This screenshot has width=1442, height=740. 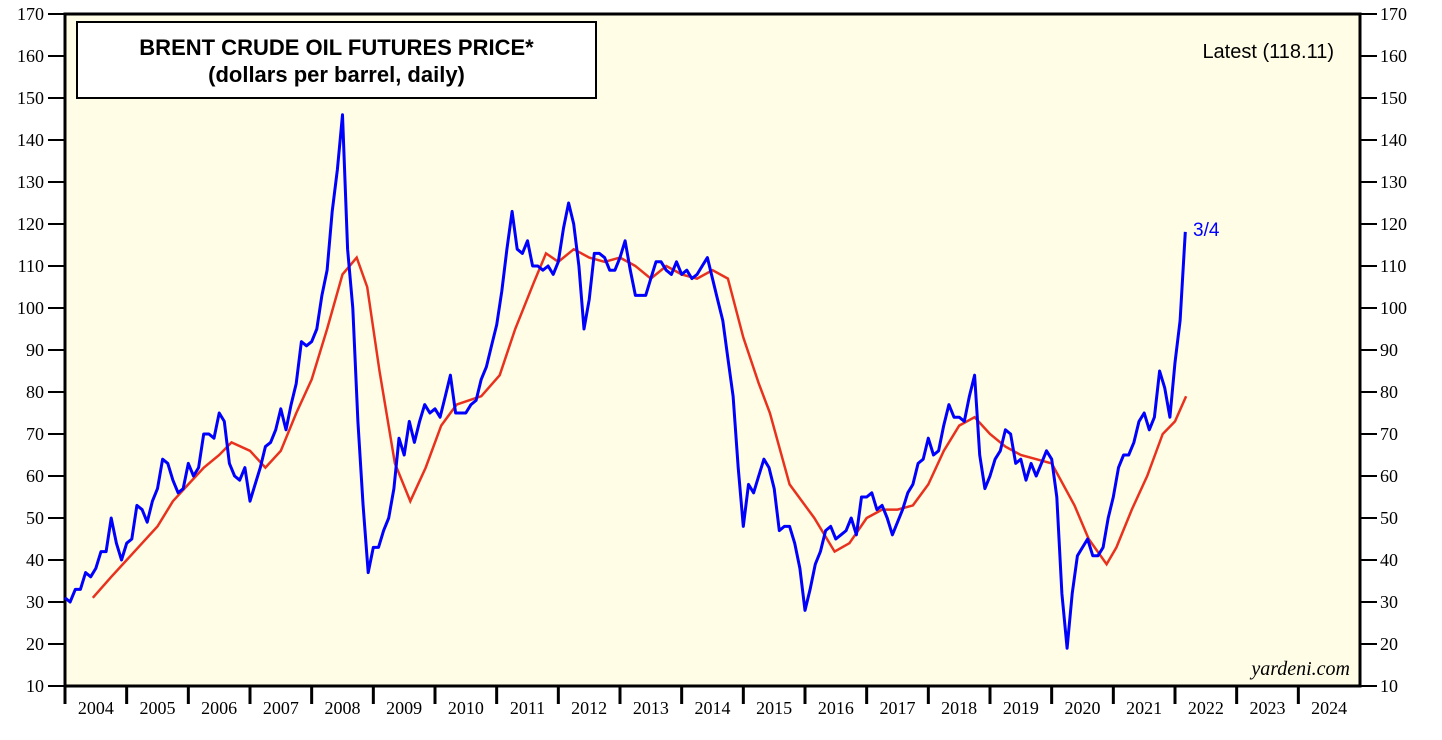 What do you see at coordinates (1393, 266) in the screenshot?
I see `y-tick-label-right: 110` at bounding box center [1393, 266].